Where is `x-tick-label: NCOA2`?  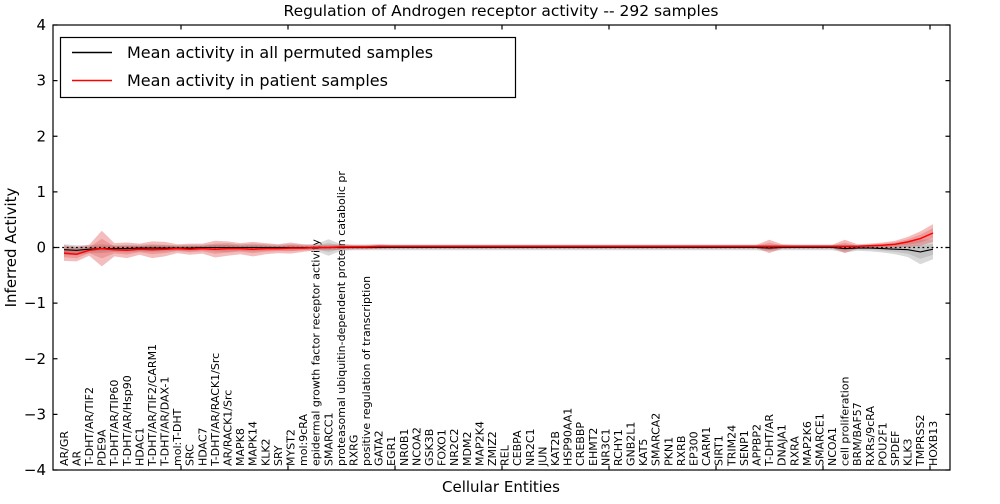
x-tick-label: NCOA2 is located at coordinates (416, 446).